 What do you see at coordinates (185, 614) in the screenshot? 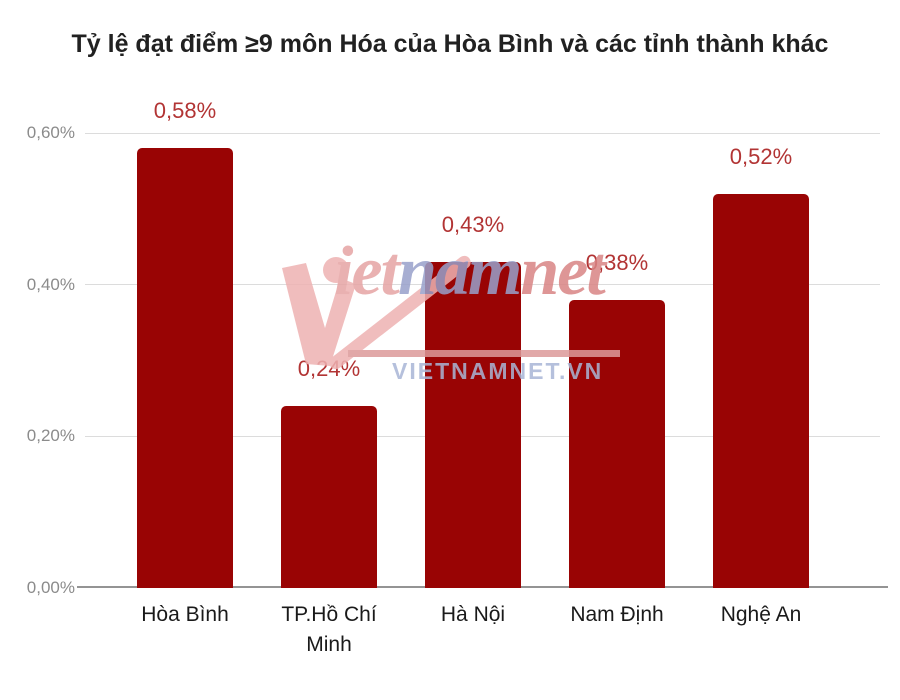
I see `category-label: Hòa Bình` at bounding box center [185, 614].